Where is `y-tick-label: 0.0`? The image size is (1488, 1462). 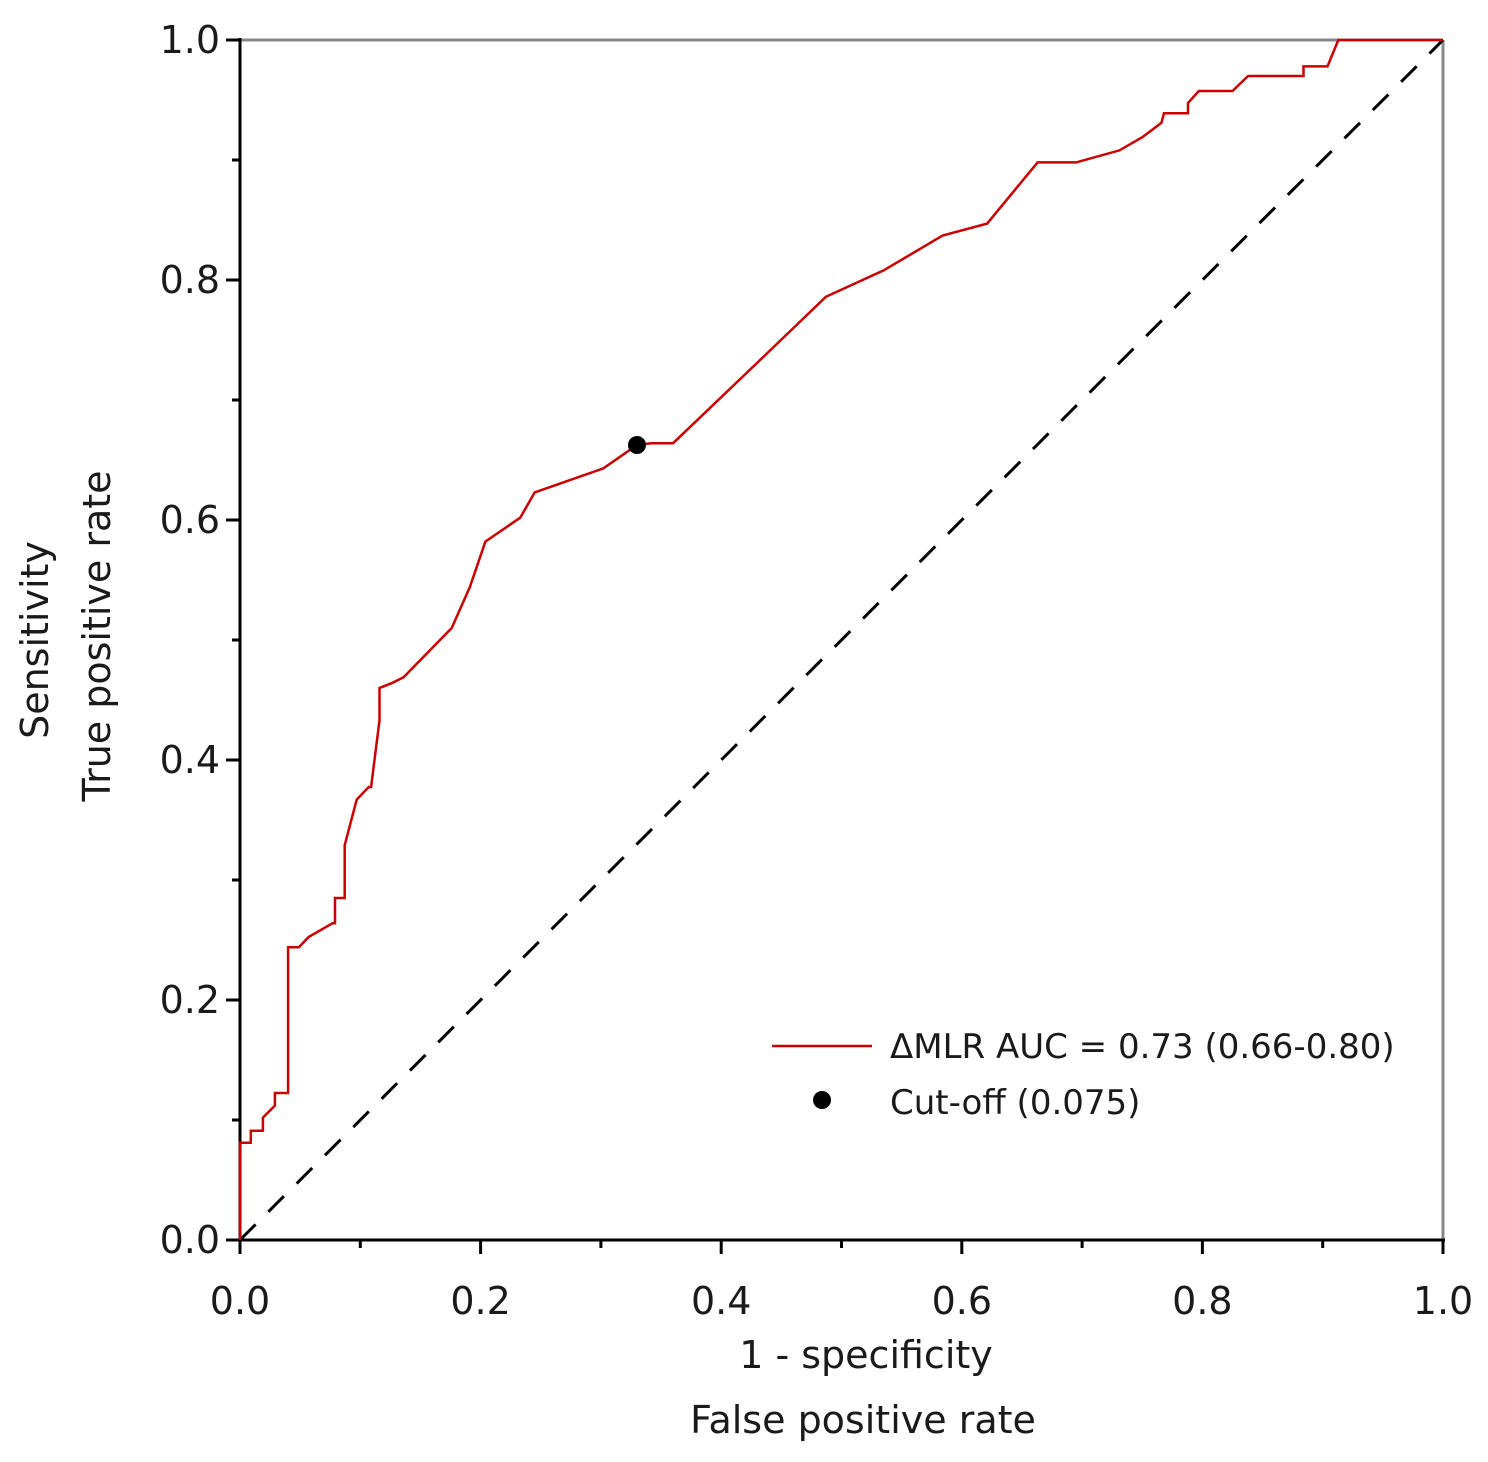 y-tick-label: 0.0 is located at coordinates (190, 1240).